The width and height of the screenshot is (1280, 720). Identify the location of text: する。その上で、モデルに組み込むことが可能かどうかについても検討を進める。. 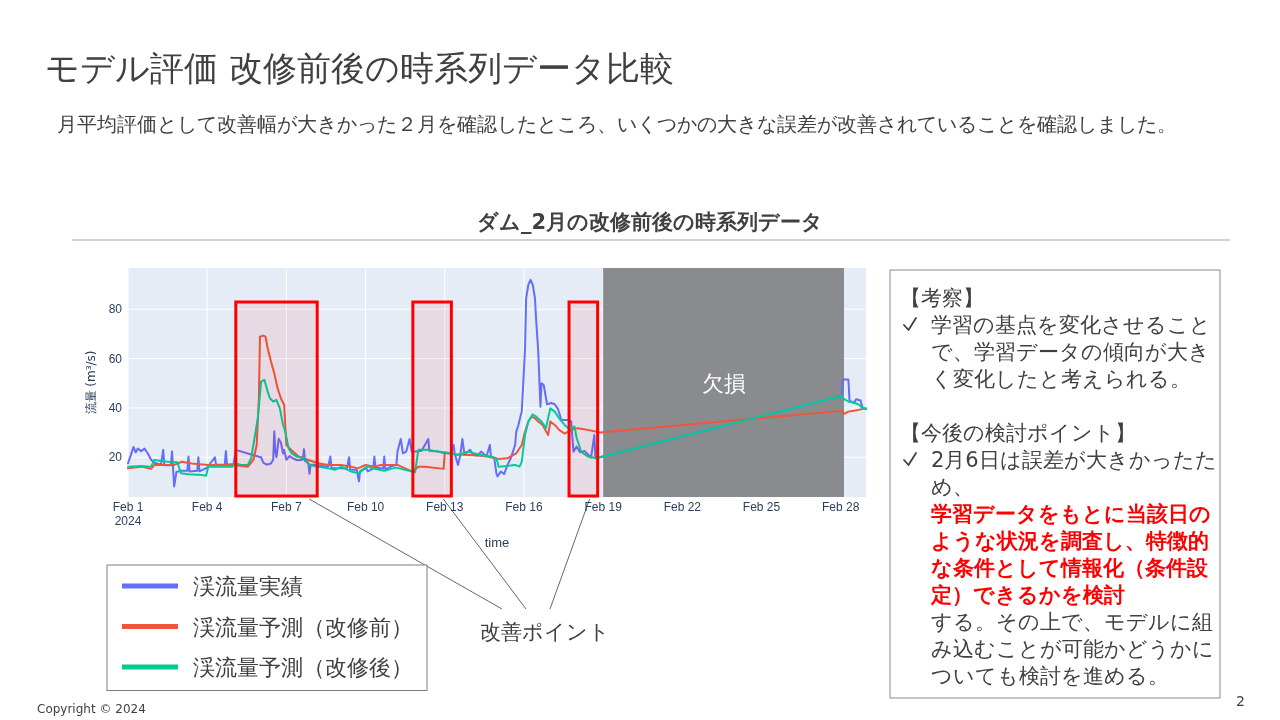
(1072, 649).